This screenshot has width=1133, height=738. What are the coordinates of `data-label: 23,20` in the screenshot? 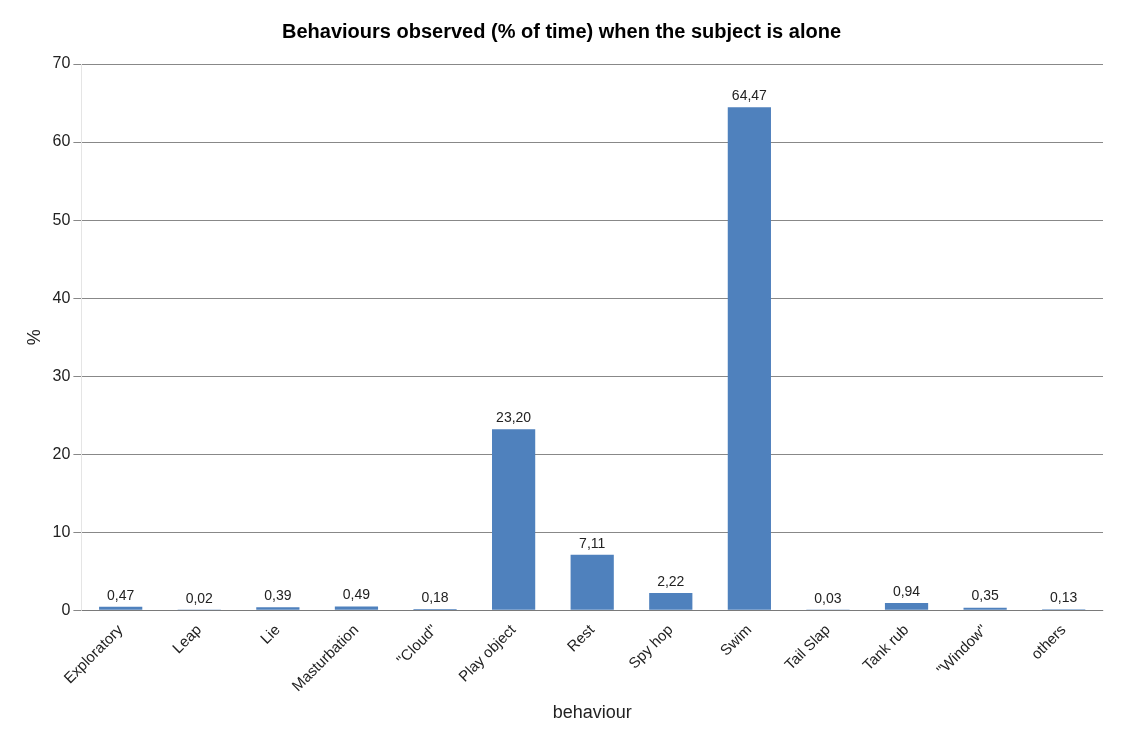 It's located at (514, 417).